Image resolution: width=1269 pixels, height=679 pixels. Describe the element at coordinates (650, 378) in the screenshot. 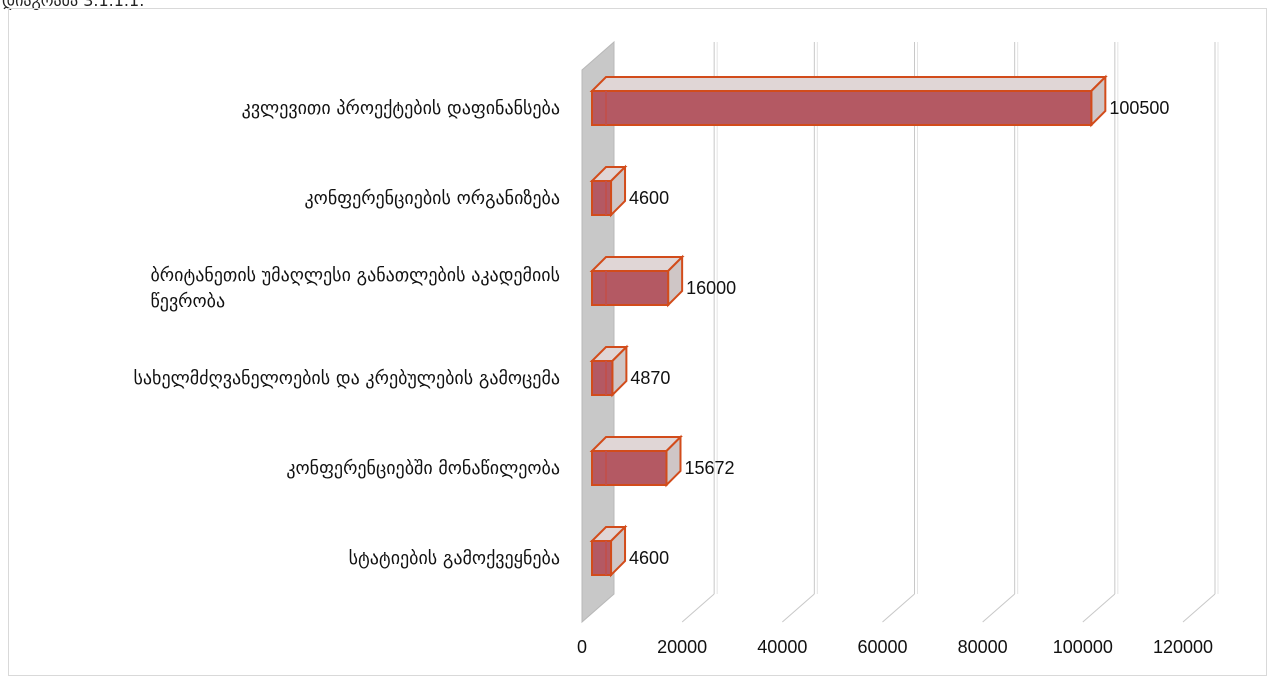

I see `data-label: 4870` at that location.